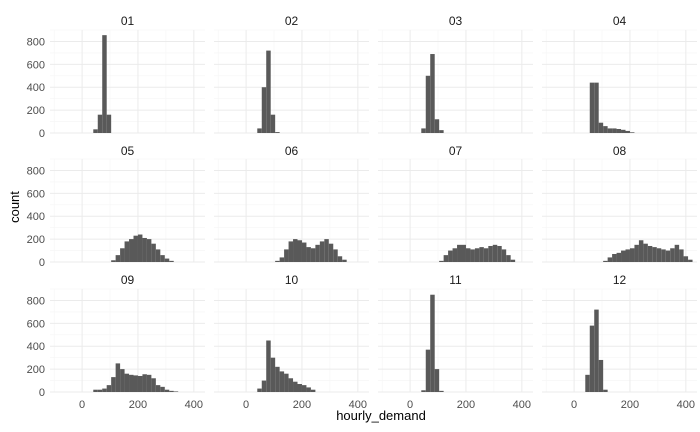  What do you see at coordinates (36, 370) in the screenshot?
I see `y-tick-label: 200` at bounding box center [36, 370].